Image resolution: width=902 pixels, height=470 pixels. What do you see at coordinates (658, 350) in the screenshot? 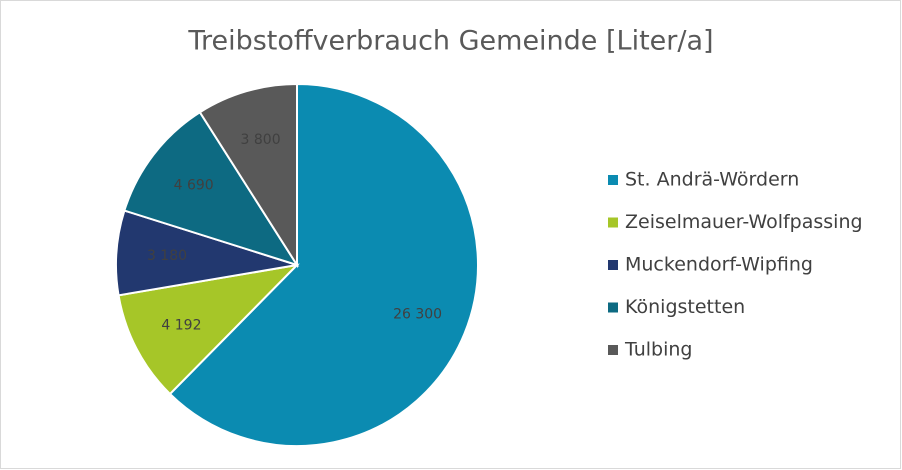
I see `legend-label: Tulbing` at bounding box center [658, 350].